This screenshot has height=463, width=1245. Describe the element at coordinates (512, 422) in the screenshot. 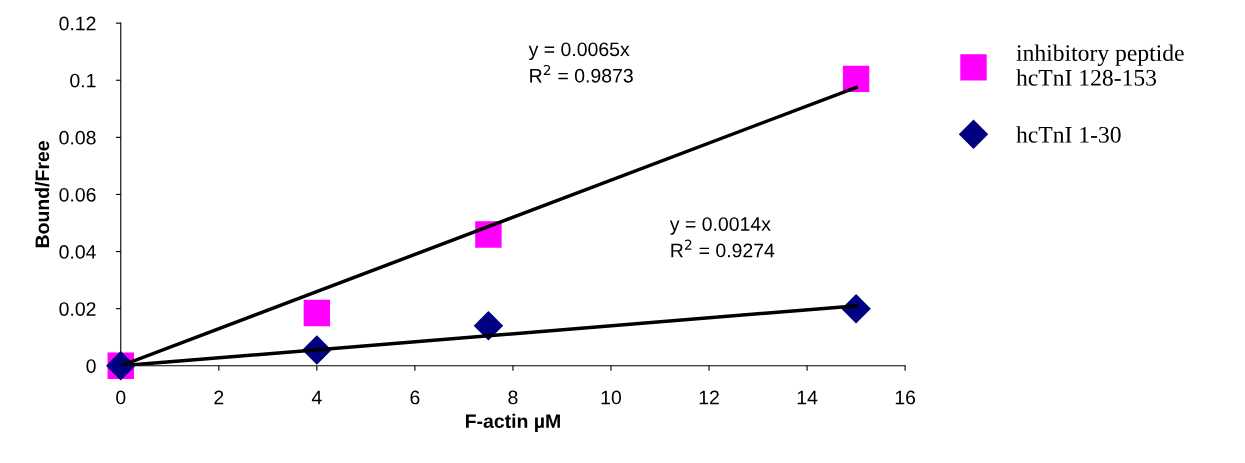

I see `x-axis-title: F-actin µM` at that location.